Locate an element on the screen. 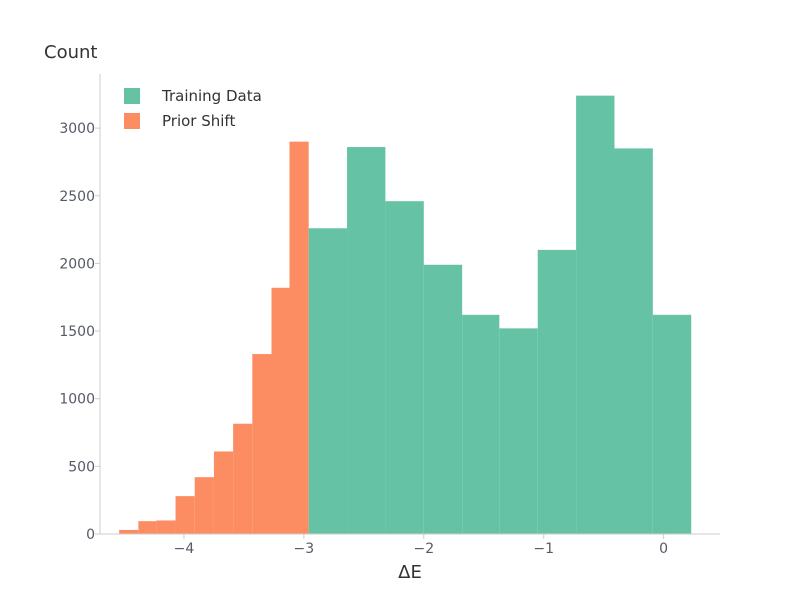 The width and height of the screenshot is (800, 600). x-tick-label: −1 is located at coordinates (543, 549).